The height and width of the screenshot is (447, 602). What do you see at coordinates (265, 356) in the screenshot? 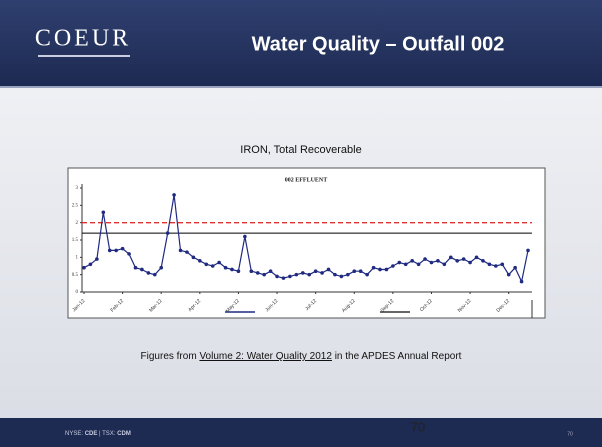
I see `caption-link: Volume 2: Water Quality 2012` at bounding box center [265, 356].